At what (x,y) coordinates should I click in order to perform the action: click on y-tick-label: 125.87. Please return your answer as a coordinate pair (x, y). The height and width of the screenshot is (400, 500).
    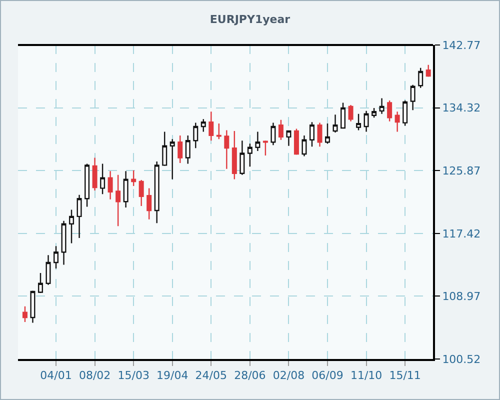
    Looking at the image, I should click on (461, 171).